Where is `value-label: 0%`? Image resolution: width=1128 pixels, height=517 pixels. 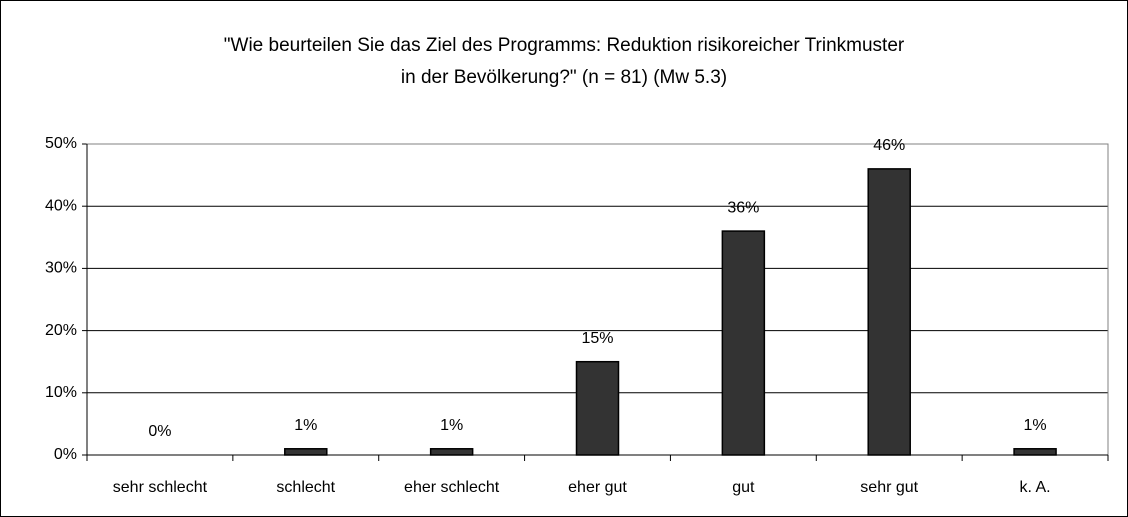
value-label: 0% is located at coordinates (159, 431).